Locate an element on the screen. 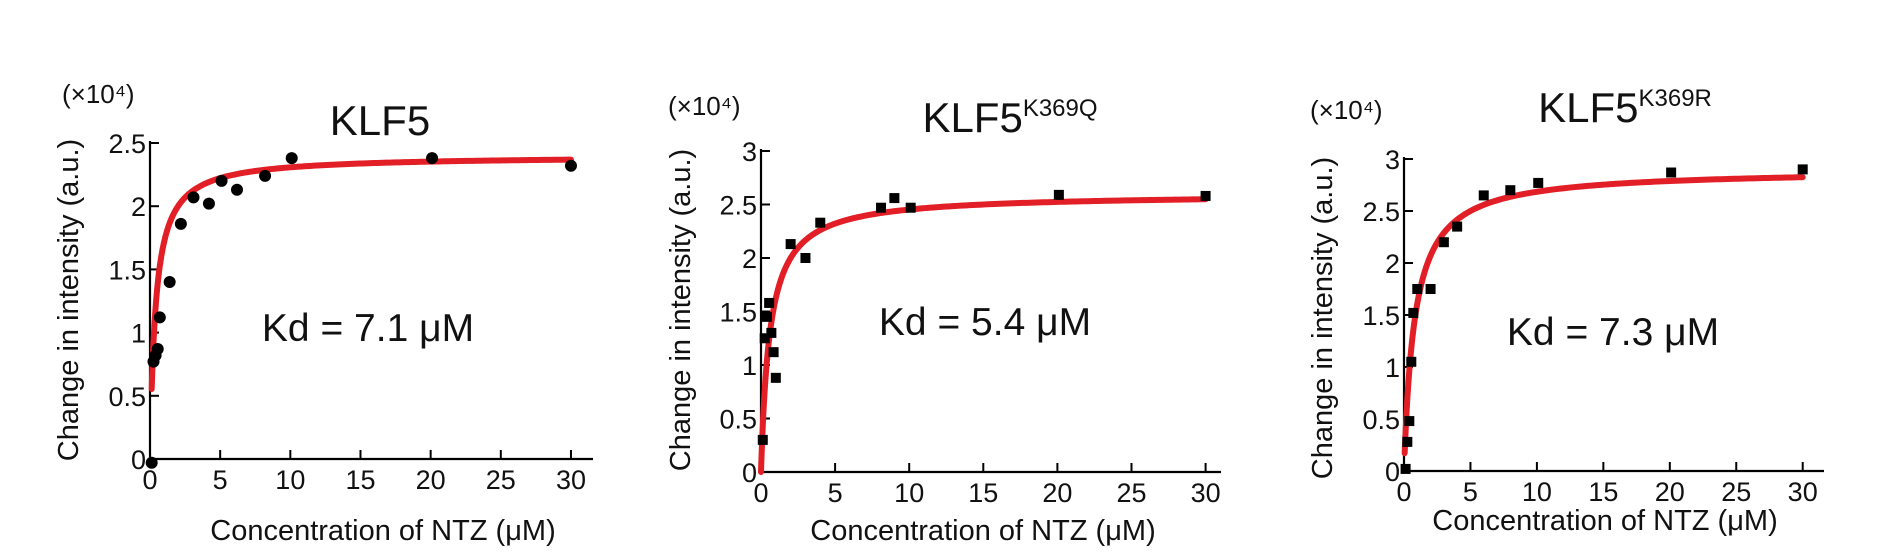 Image resolution: width=1903 pixels, height=557 pixels. kd-annotation: Kd = 7.3 μM is located at coordinates (1613, 332).